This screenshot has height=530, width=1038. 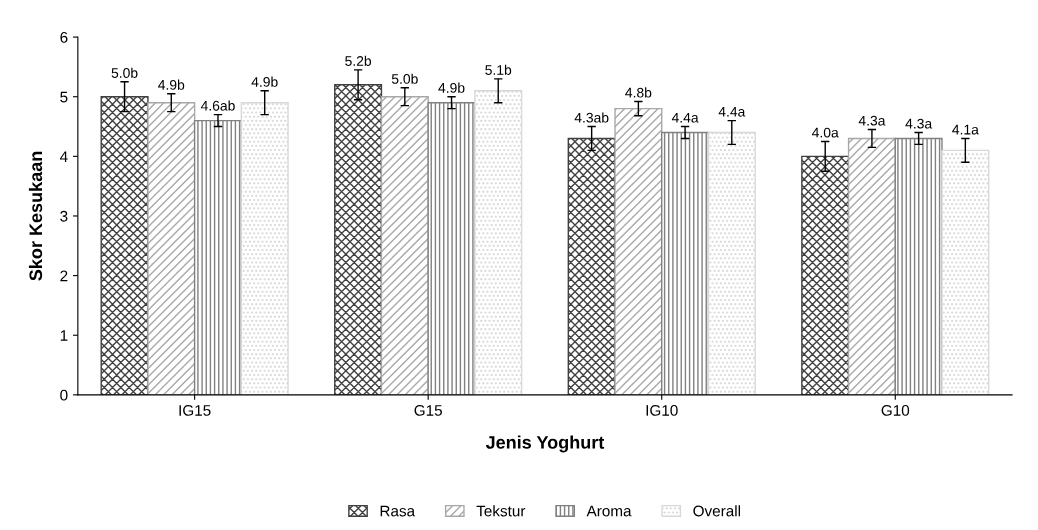 What do you see at coordinates (428, 410) in the screenshot?
I see `x-tick-label: G15` at bounding box center [428, 410].